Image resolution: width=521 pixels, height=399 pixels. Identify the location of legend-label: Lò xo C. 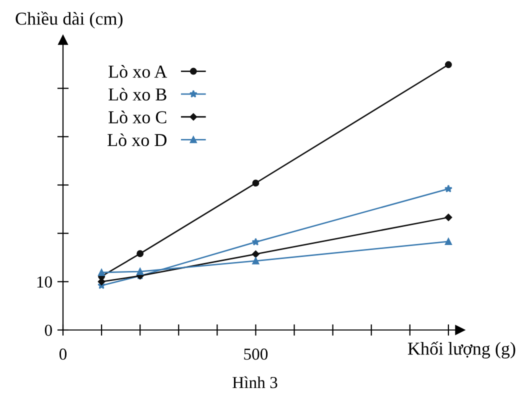
(137, 117).